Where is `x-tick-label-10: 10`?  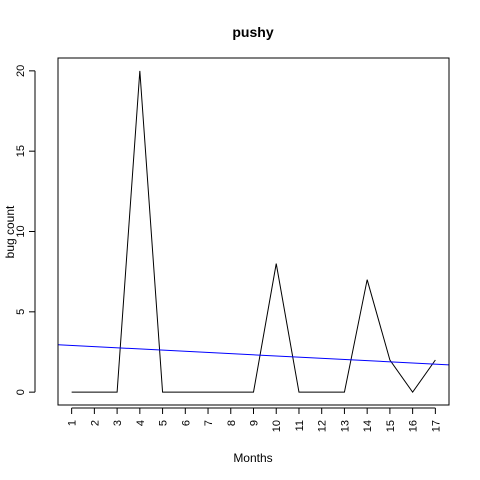
x-tick-label-10: 10 is located at coordinates (277, 426).